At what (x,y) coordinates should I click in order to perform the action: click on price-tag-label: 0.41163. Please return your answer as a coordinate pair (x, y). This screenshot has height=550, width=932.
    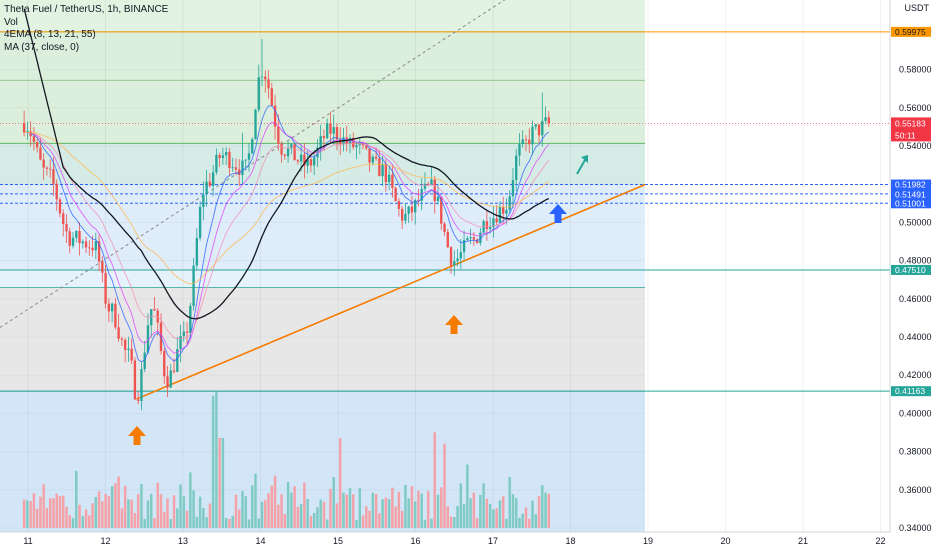
    Looking at the image, I should click on (910, 391).